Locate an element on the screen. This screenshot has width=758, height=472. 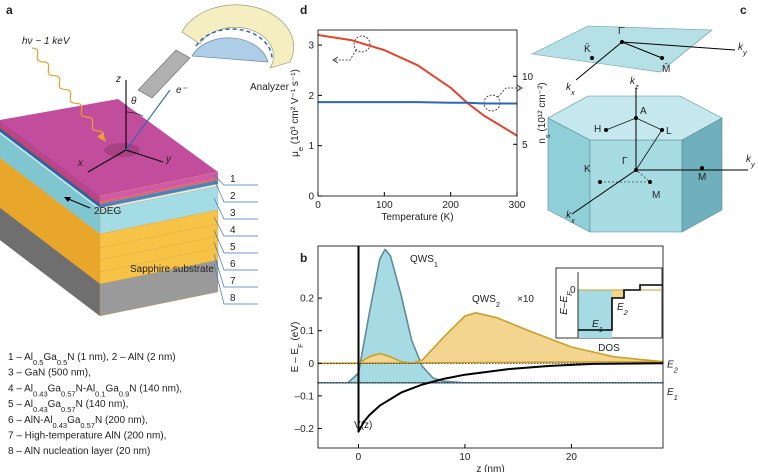
substrate-label: Sapphire substrate is located at coordinates (172, 269).